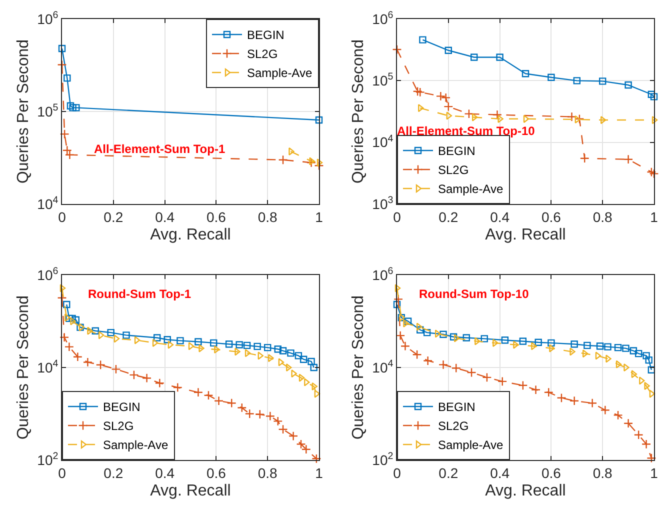 This screenshot has width=670, height=513. Describe the element at coordinates (140, 294) in the screenshot. I see `annotation: Round-Sum Top-1` at that location.